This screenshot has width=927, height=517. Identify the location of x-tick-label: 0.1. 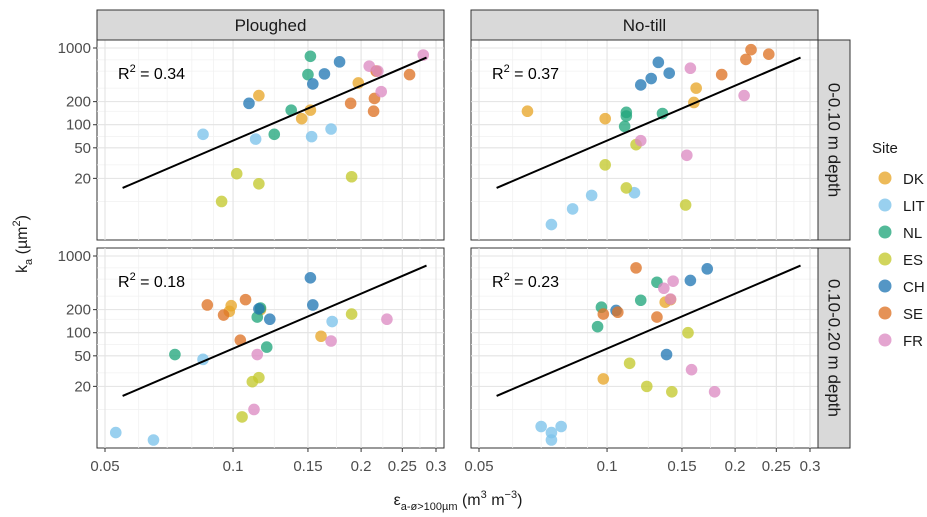
(607, 466).